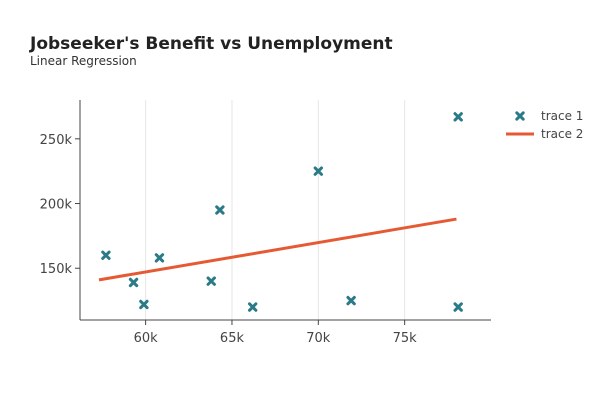 This screenshot has width=600, height=400. What do you see at coordinates (56, 140) in the screenshot?
I see `y-tick-label: 250k` at bounding box center [56, 140].